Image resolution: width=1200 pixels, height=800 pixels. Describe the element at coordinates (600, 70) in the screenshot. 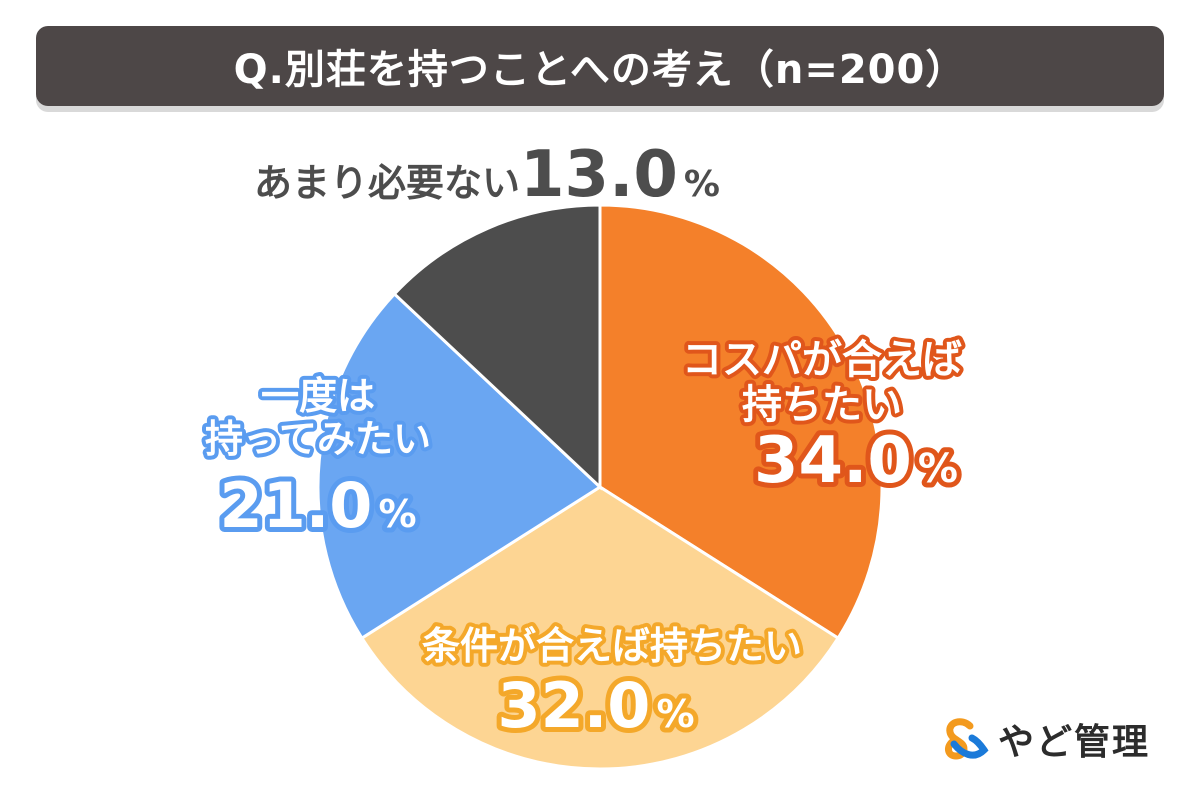

I see `chart-title: Q.別荘を持つことへの考え（n=200）` at that location.